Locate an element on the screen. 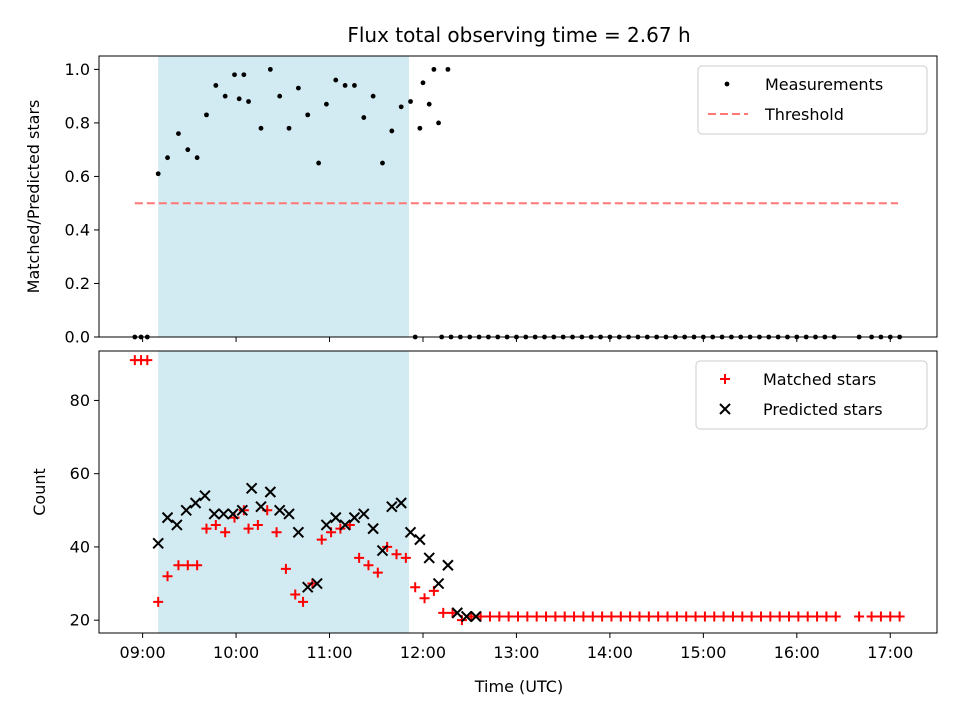 The image size is (960, 724). legend-marker is located at coordinates (725, 379).